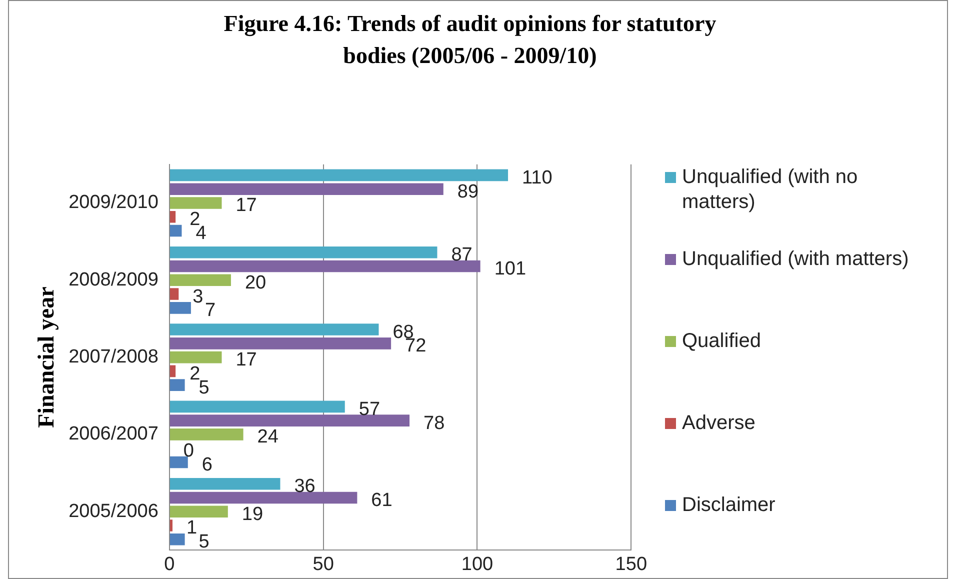  Describe the element at coordinates (729, 505) in the screenshot. I see `legend-label: Disclaimer` at that location.